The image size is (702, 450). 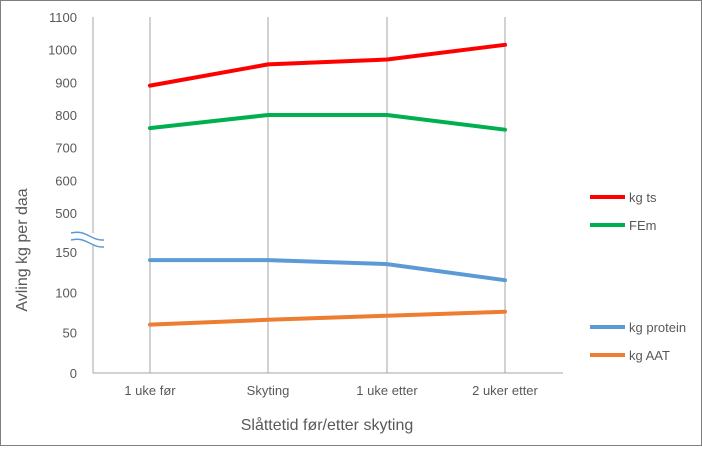 What do you see at coordinates (649, 355) in the screenshot?
I see `legend-label-kg-aat: kg AAT` at bounding box center [649, 355].